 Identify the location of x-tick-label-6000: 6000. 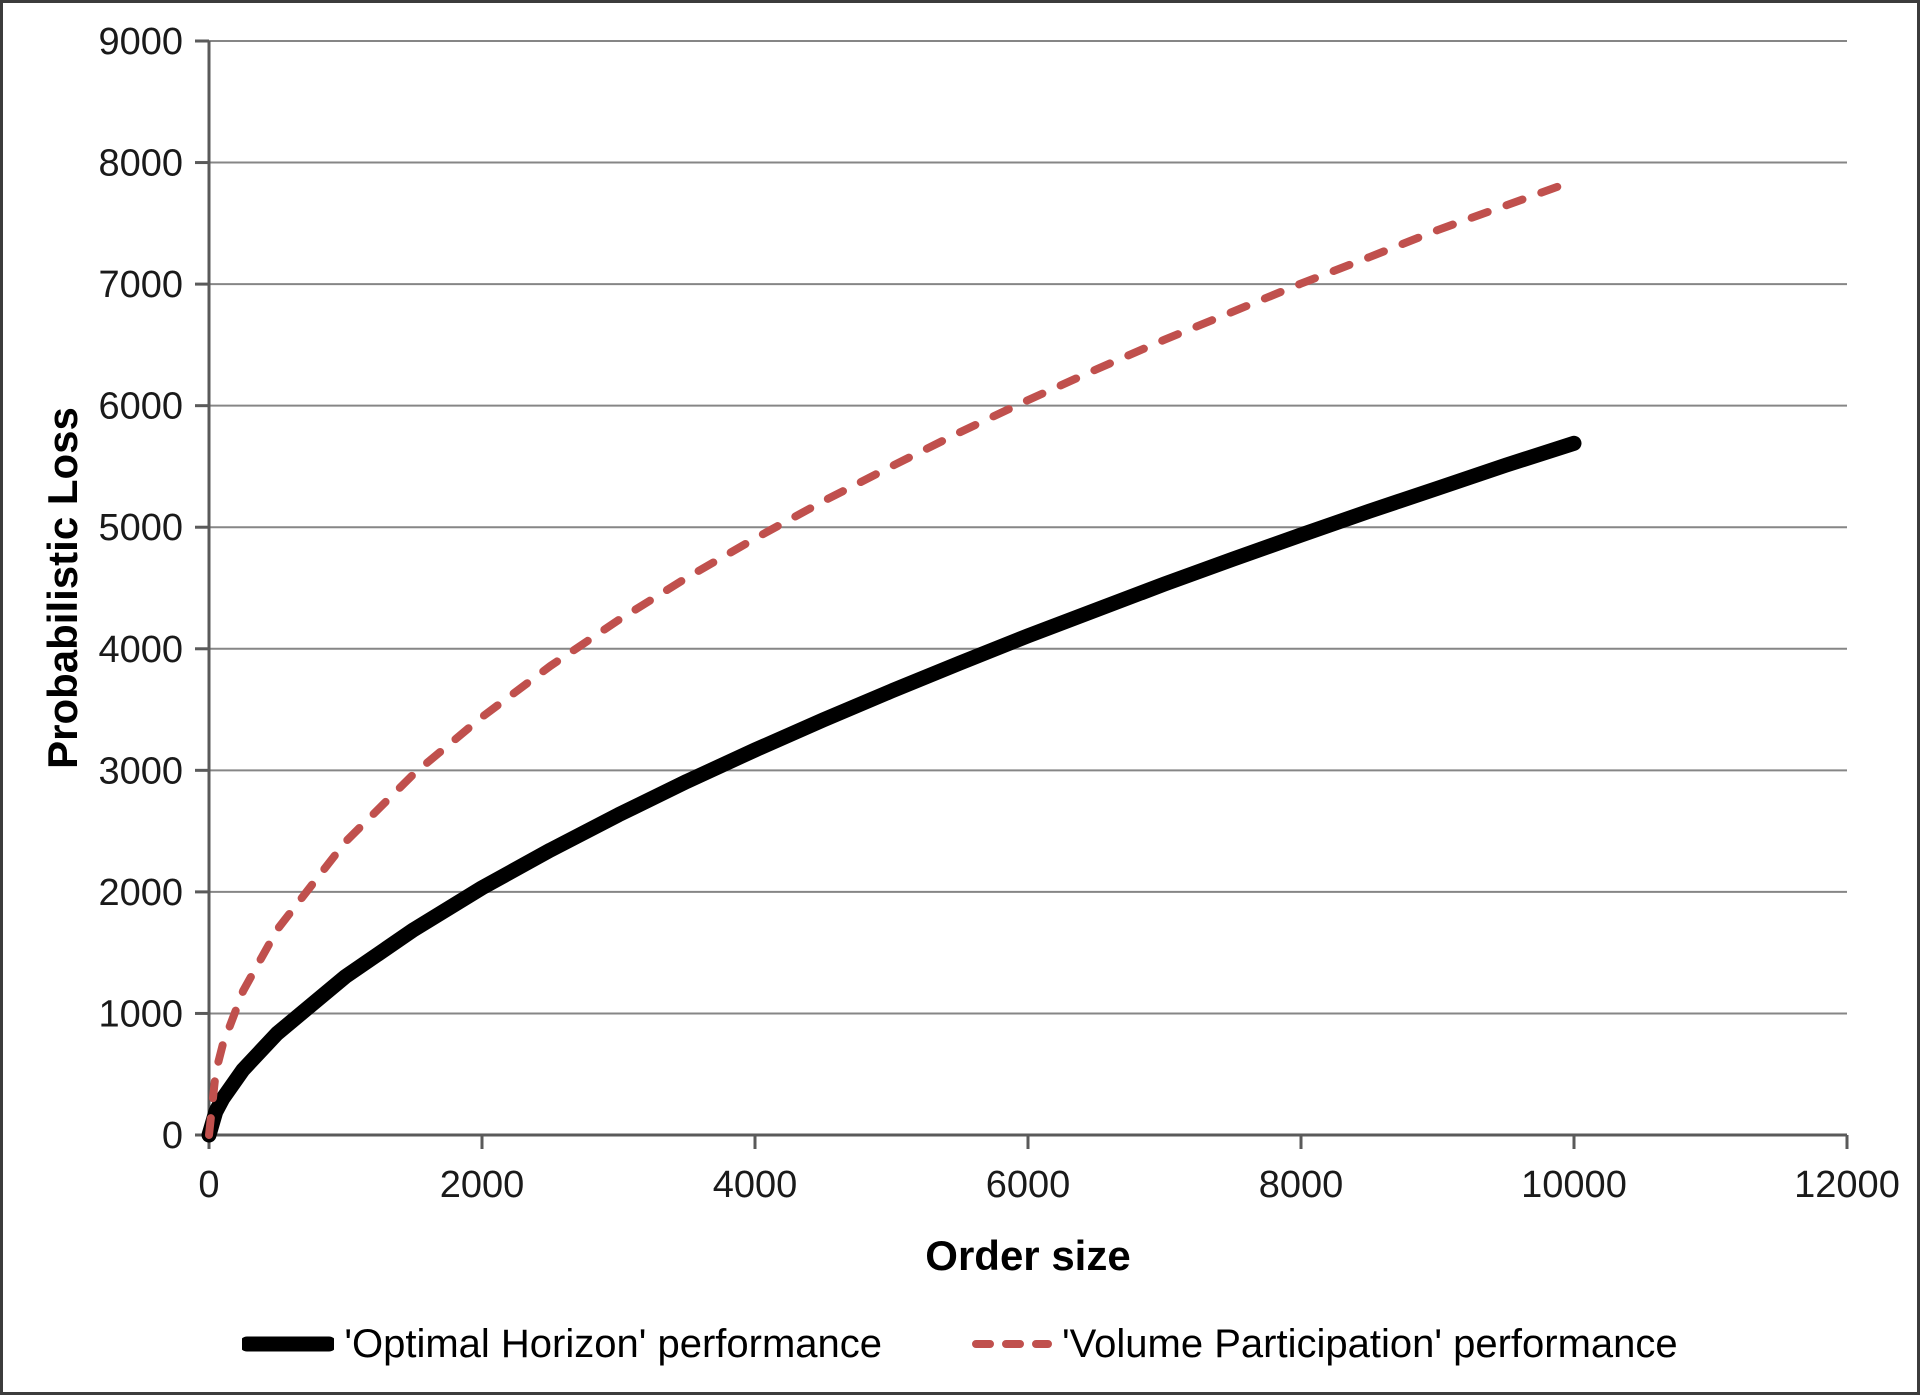
(1028, 1185).